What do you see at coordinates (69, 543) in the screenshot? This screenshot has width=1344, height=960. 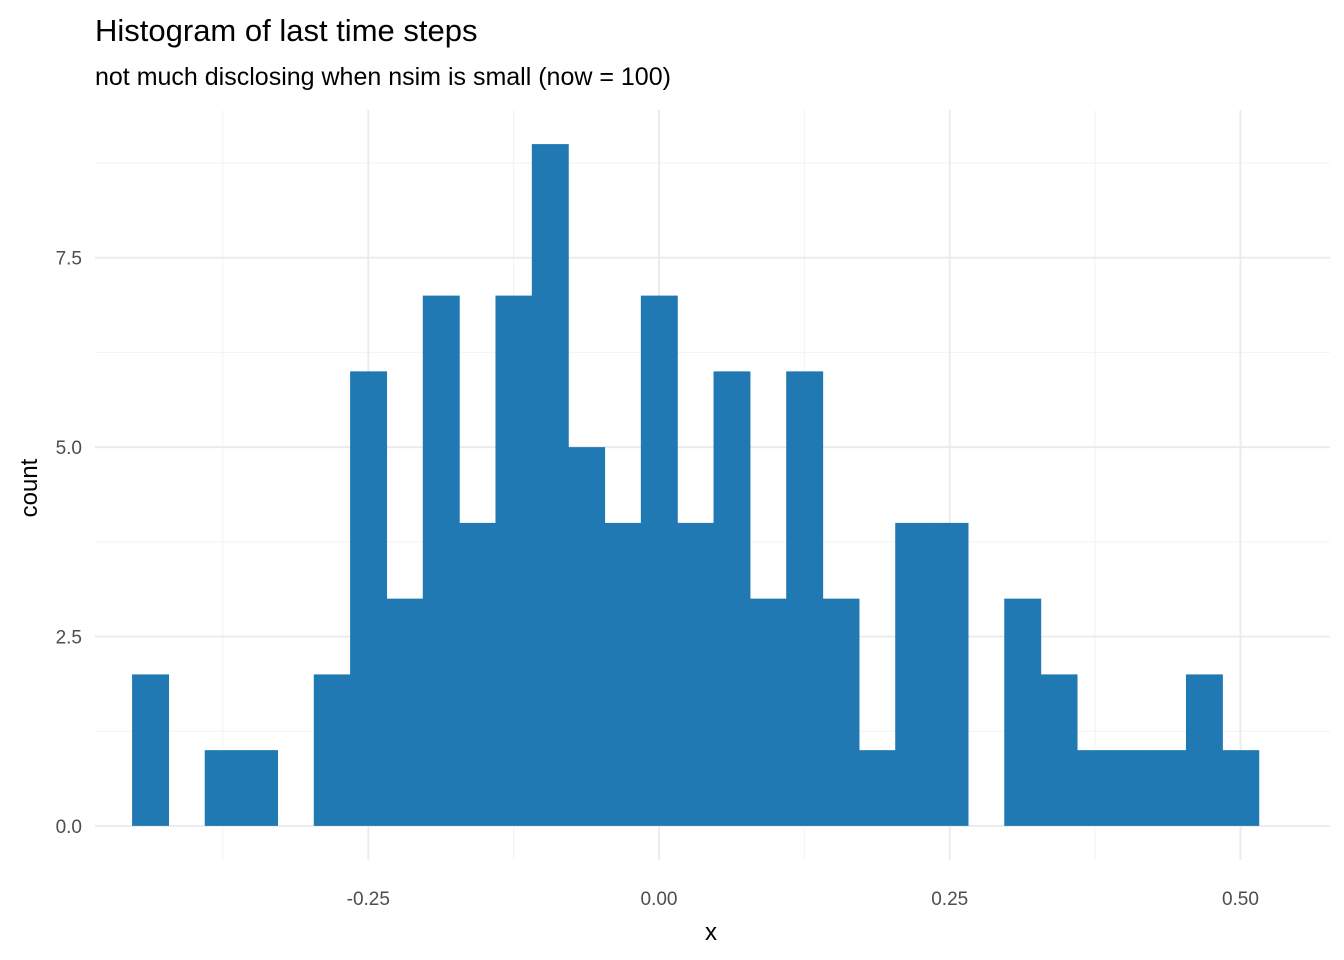 I see `y-axis-ticks: 0.0 2.5 5.0 7.5` at bounding box center [69, 543].